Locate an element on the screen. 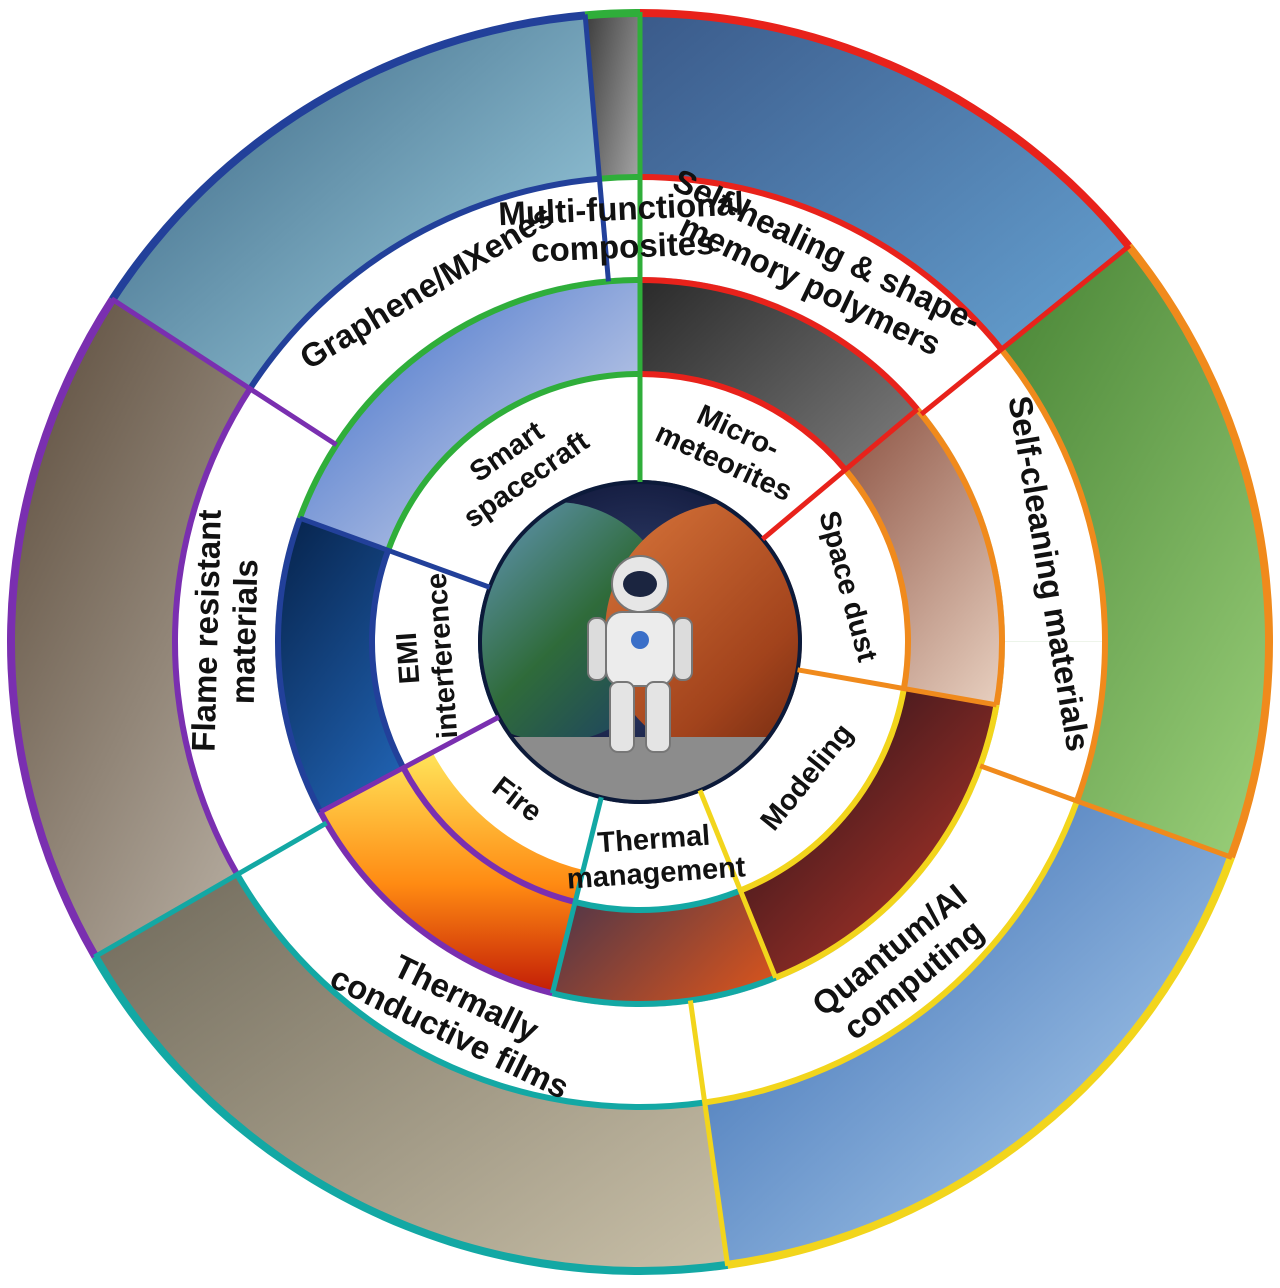 Image resolution: width=1280 pixels, height=1288 pixels. scuba-researcher-molecule-photo is located at coordinates (885, 212).